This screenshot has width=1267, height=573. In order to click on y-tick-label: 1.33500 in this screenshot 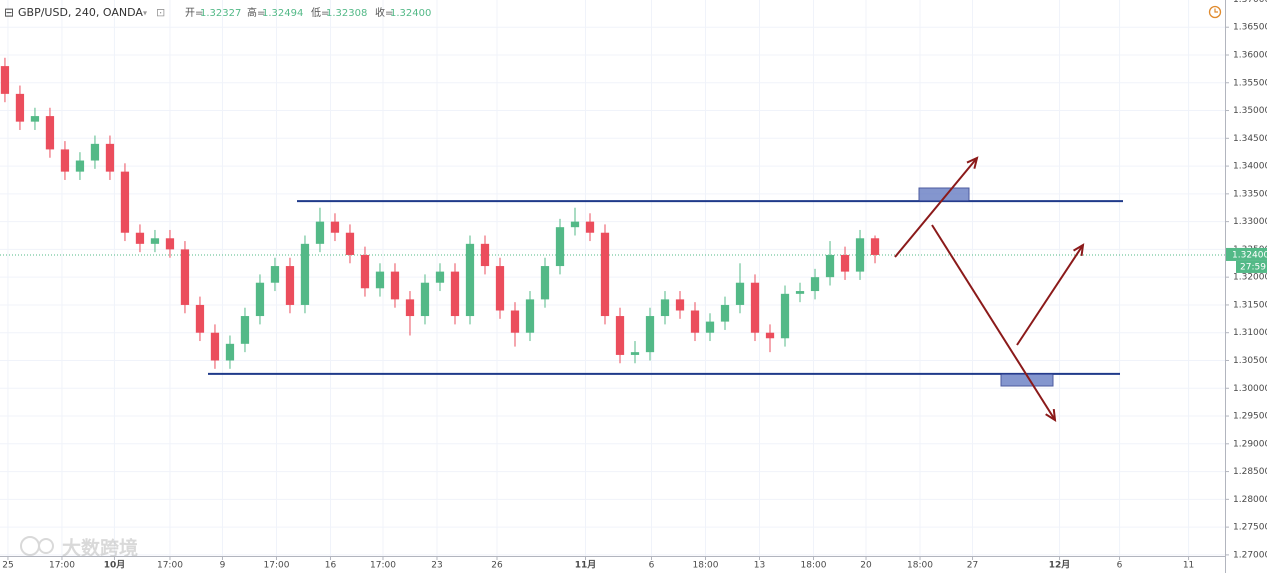, I will do `click(1250, 194)`.